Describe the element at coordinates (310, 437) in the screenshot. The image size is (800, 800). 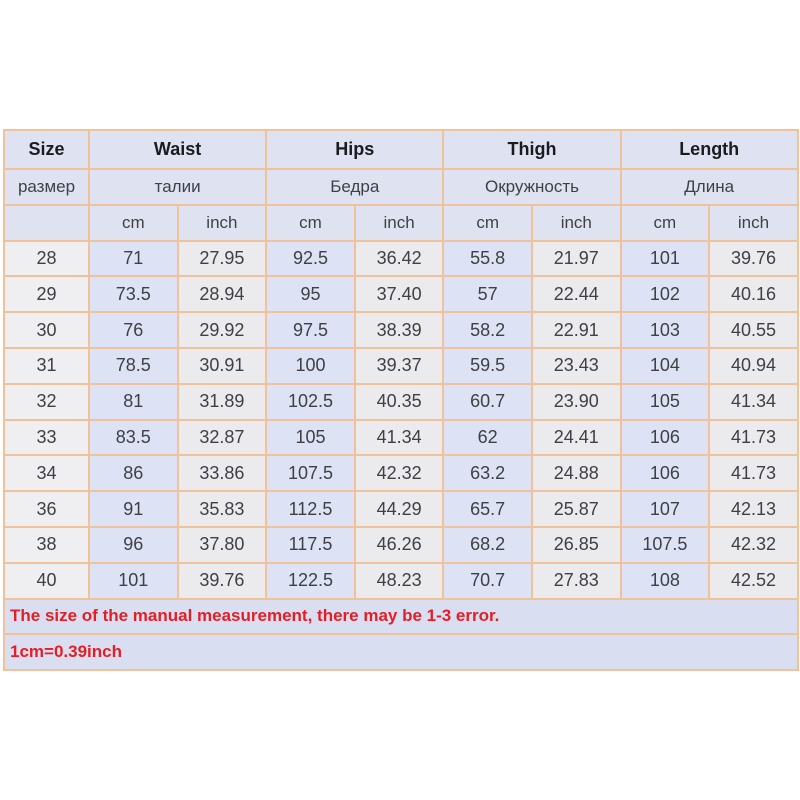
I see `cell-hips-cm: 105` at that location.